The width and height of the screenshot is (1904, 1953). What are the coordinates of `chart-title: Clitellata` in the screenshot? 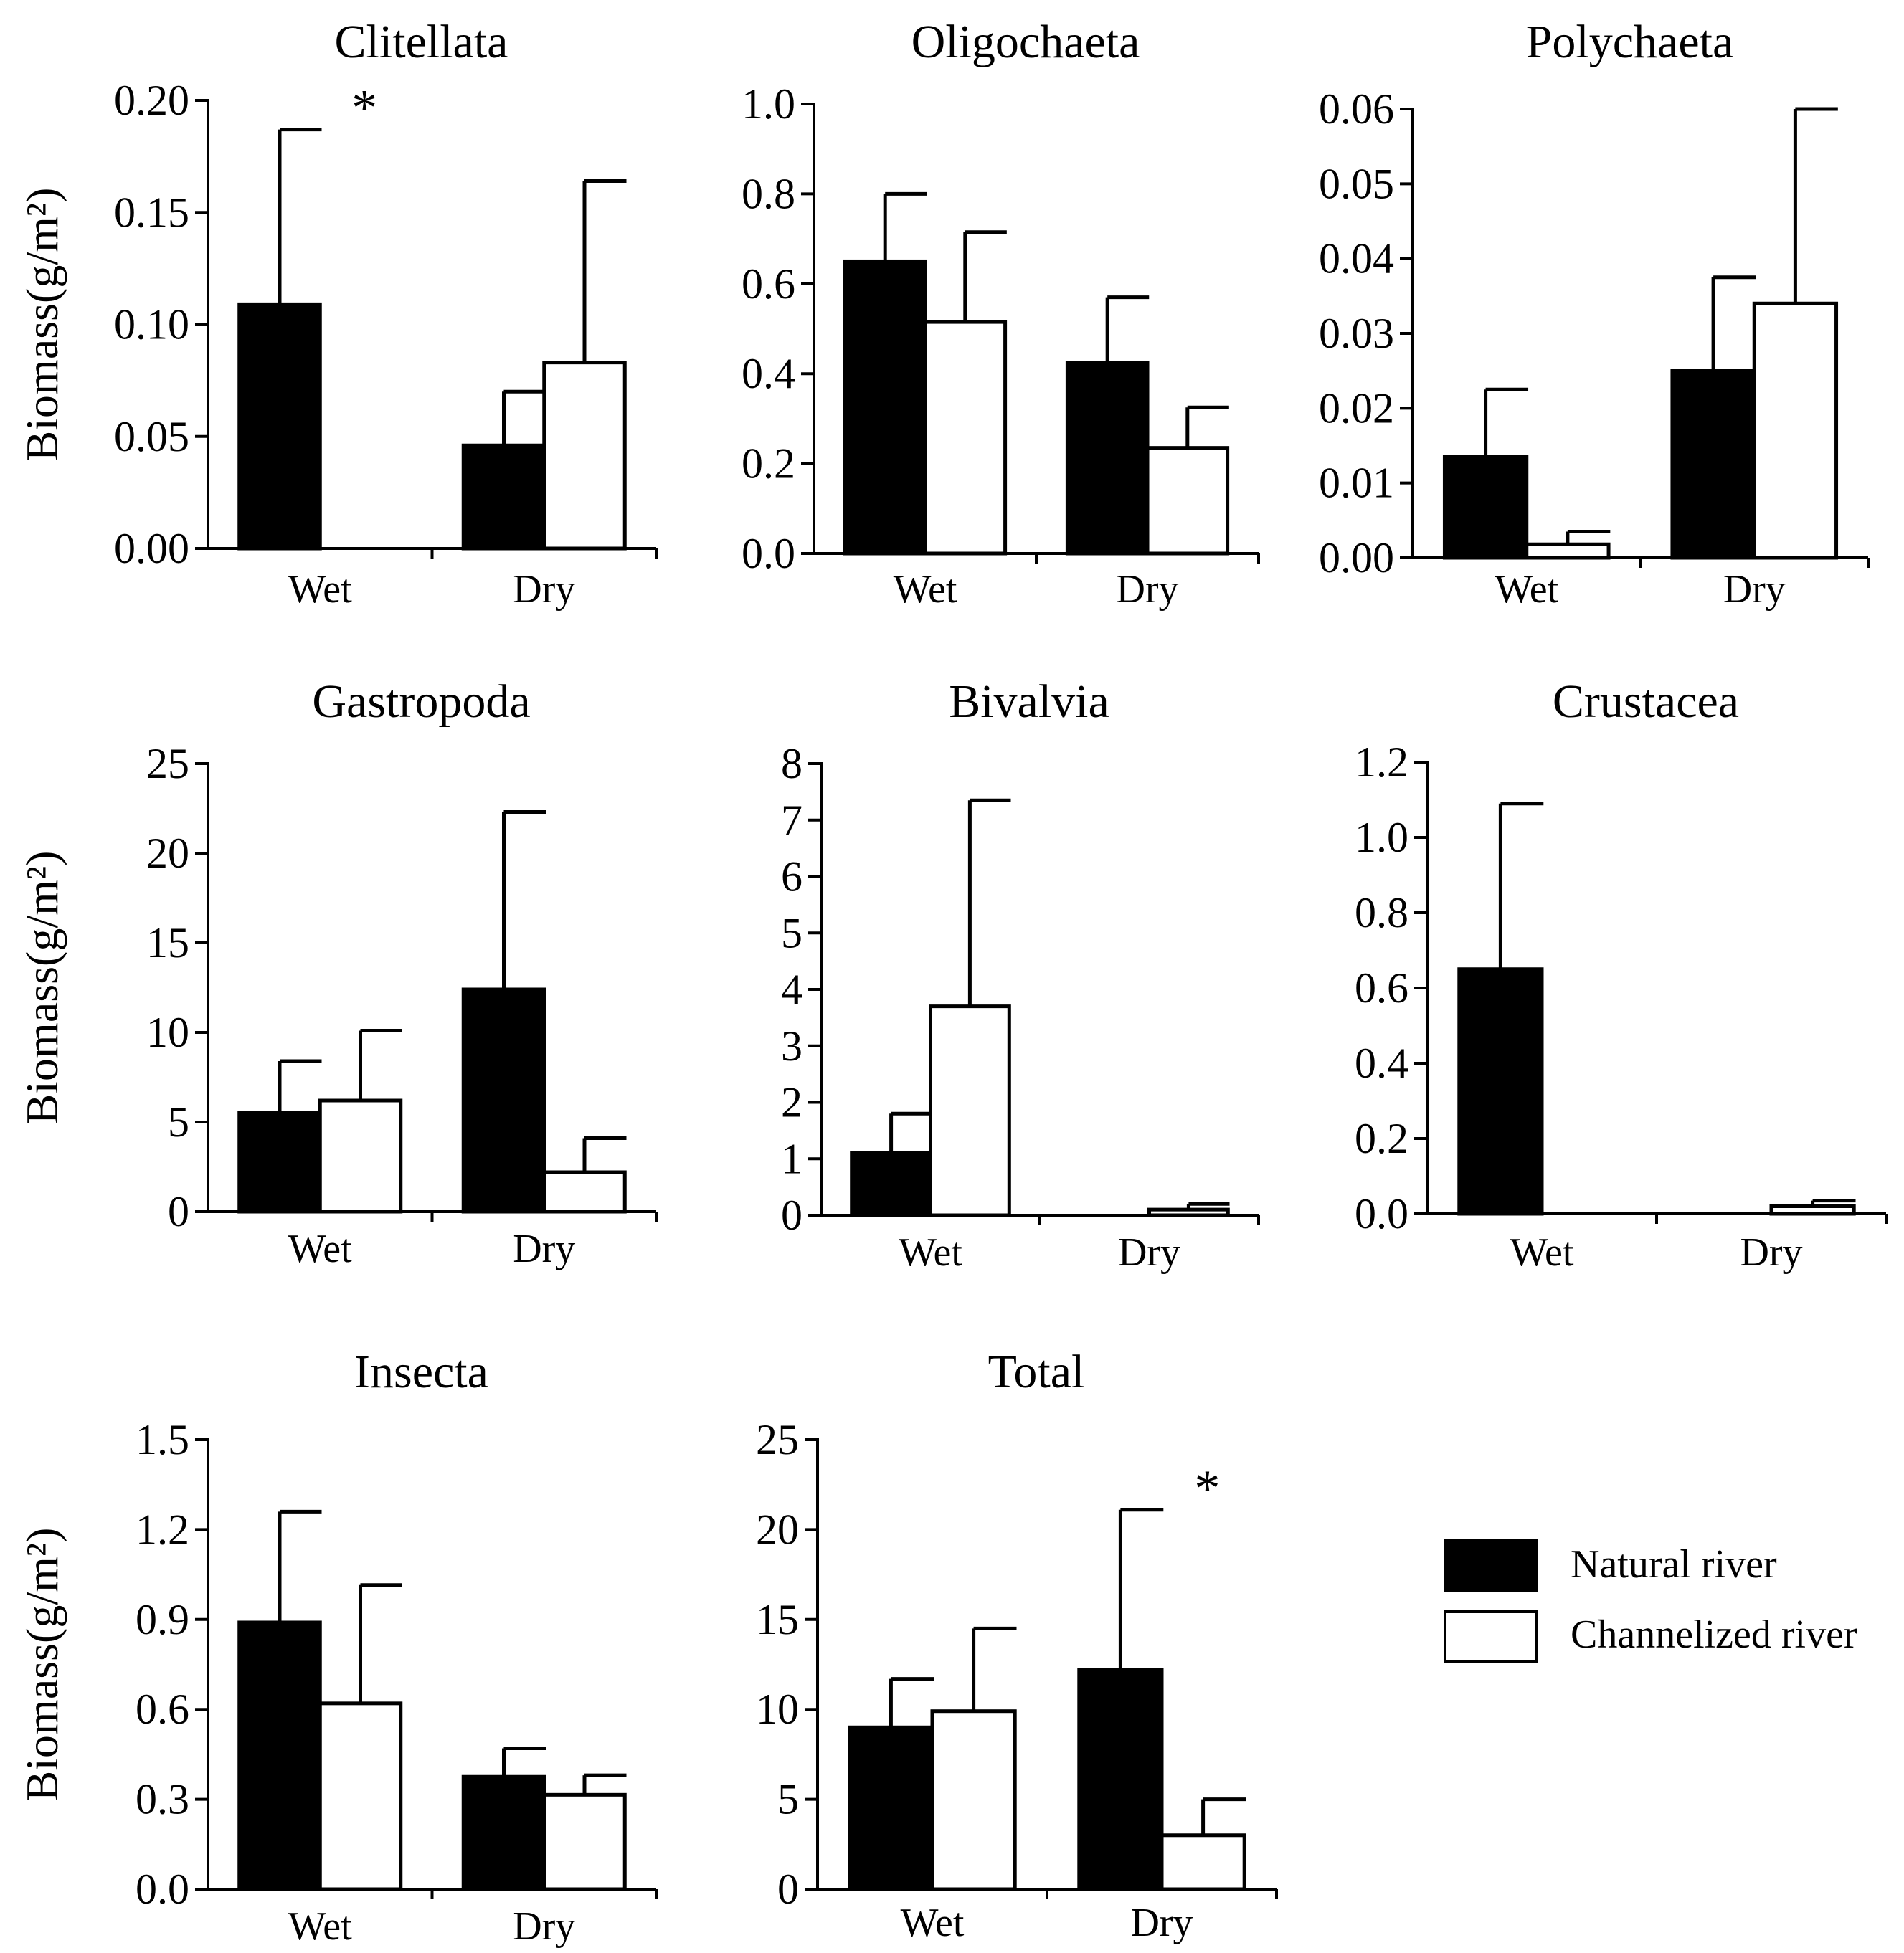 It's located at (421, 42).